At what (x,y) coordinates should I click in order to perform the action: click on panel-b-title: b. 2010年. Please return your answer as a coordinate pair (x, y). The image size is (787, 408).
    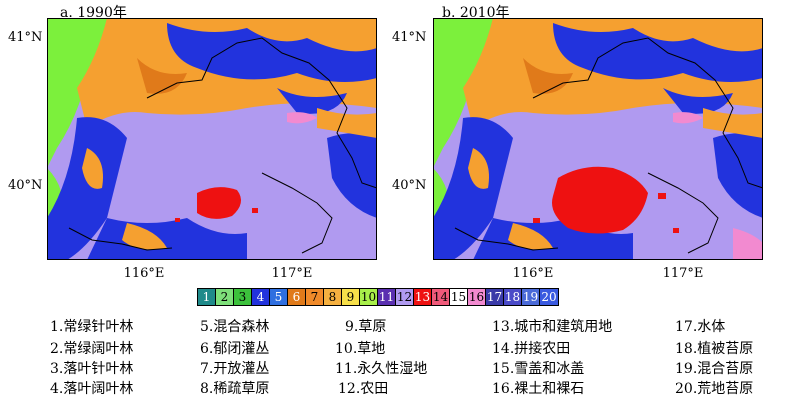
    Looking at the image, I should click on (476, 13).